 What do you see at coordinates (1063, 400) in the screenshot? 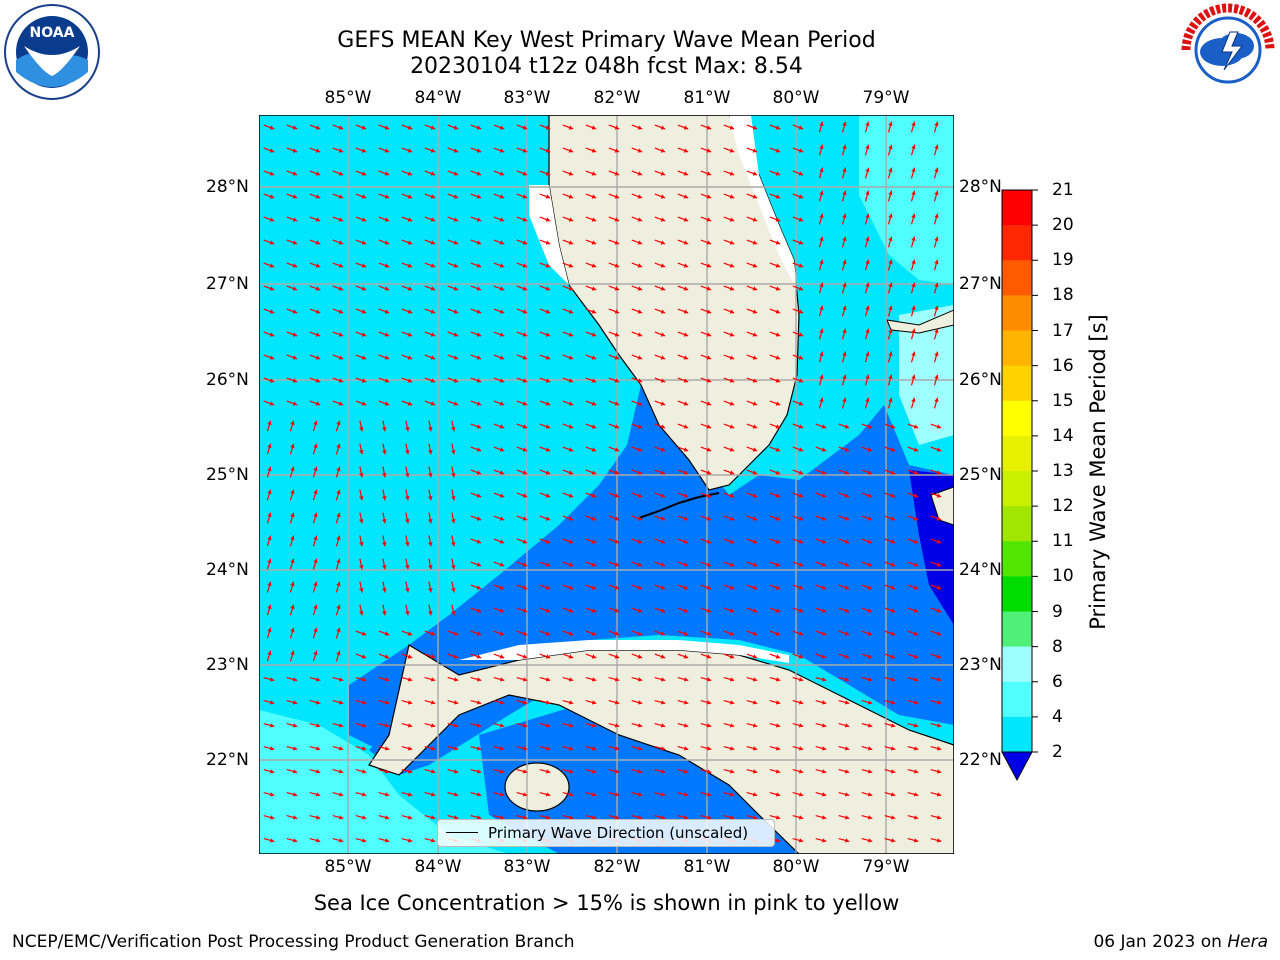
I see `colorbar-tick-label: 15` at bounding box center [1063, 400].